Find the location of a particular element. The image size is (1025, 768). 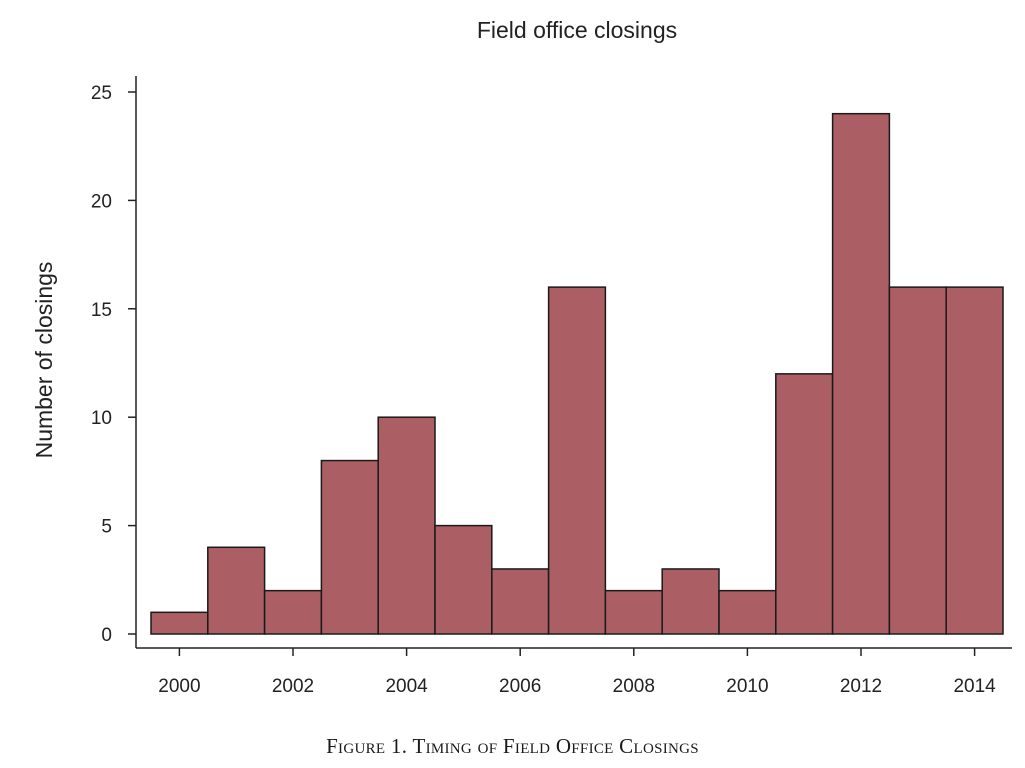

x-tick-label: 2002 is located at coordinates (293, 686).